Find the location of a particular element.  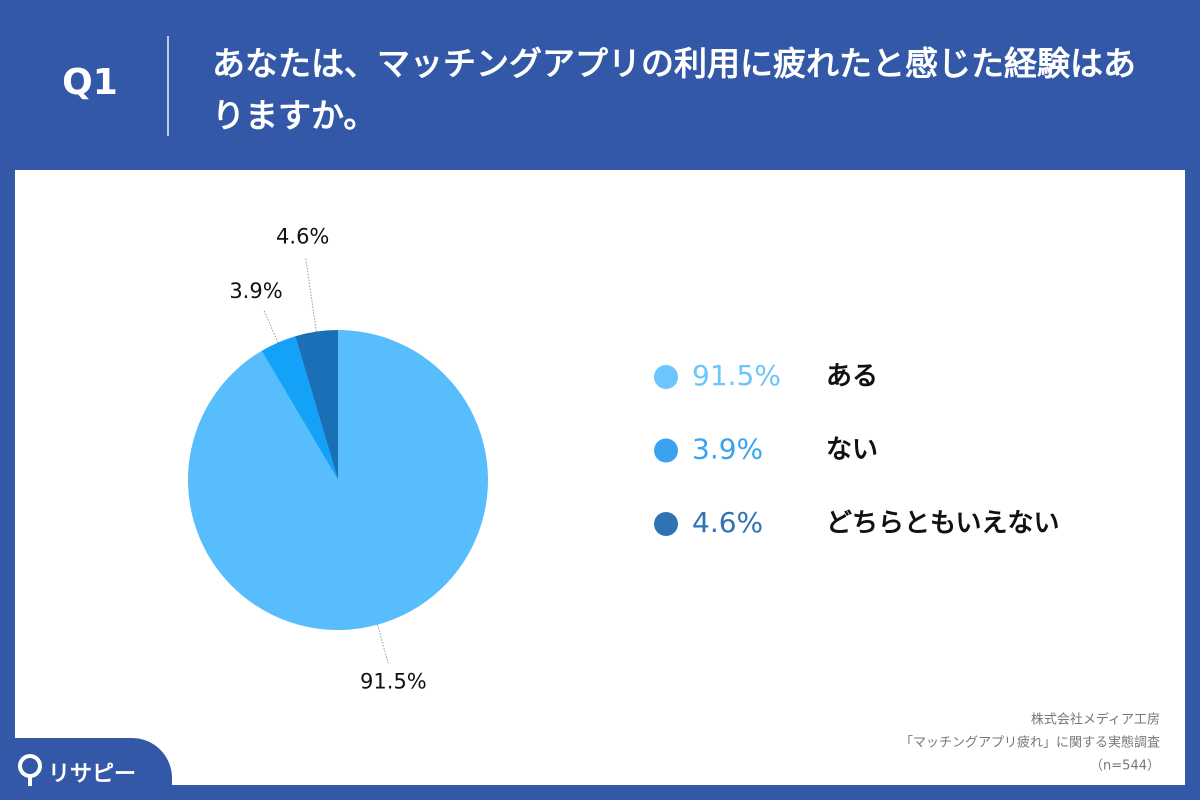

legend-value: 3.9% is located at coordinates (727, 449).